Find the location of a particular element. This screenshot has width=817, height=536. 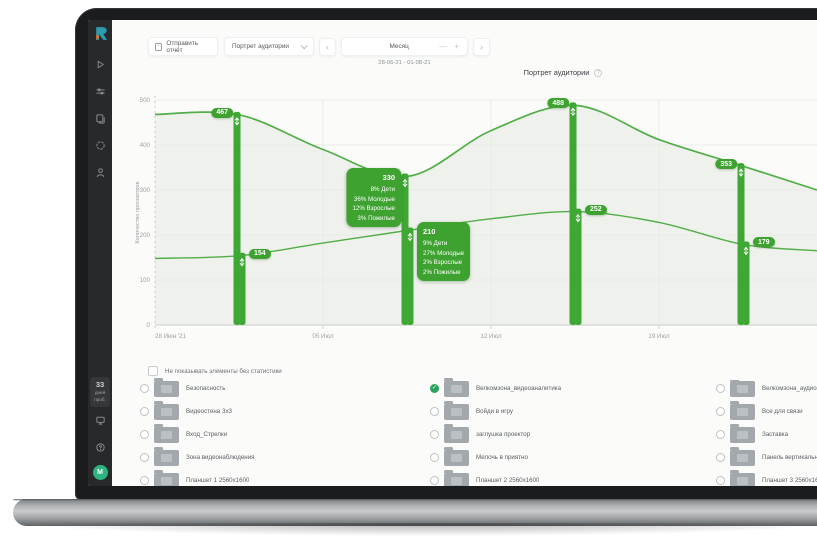

trial-days-badge: 33 дней проб. is located at coordinates (100, 392).